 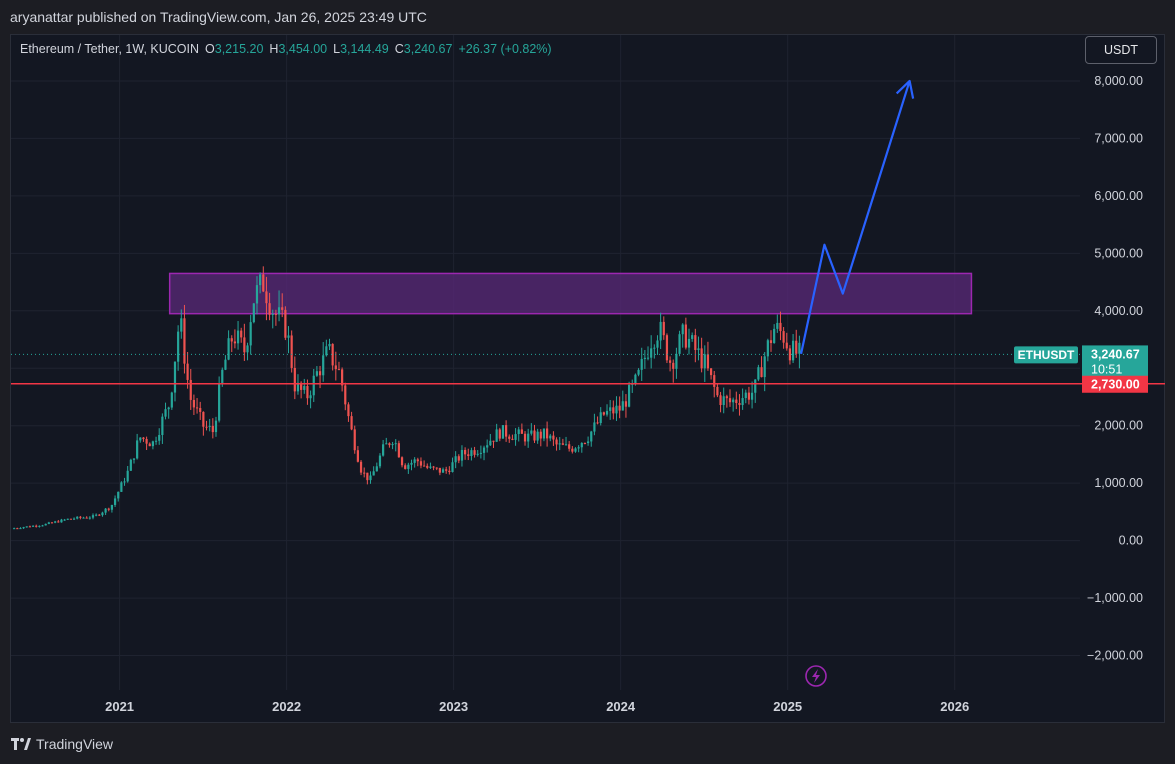 What do you see at coordinates (110, 49) in the screenshot?
I see `symbol-name: Ethereum / Tether, 1W, KUCOIN` at bounding box center [110, 49].